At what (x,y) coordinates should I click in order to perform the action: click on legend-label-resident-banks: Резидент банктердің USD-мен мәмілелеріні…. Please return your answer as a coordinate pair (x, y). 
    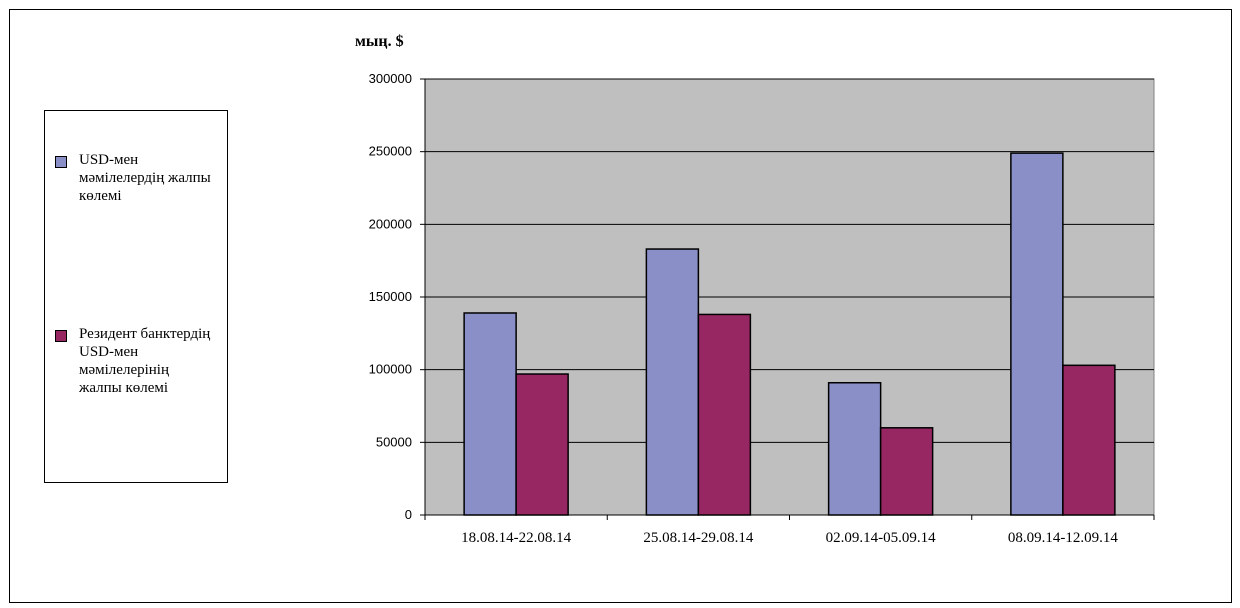
    Looking at the image, I should click on (145, 361).